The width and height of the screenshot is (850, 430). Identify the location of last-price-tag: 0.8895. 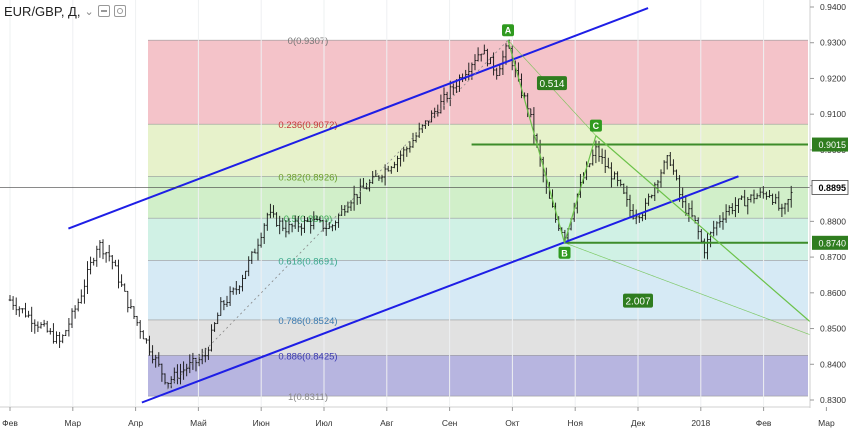
(832, 188).